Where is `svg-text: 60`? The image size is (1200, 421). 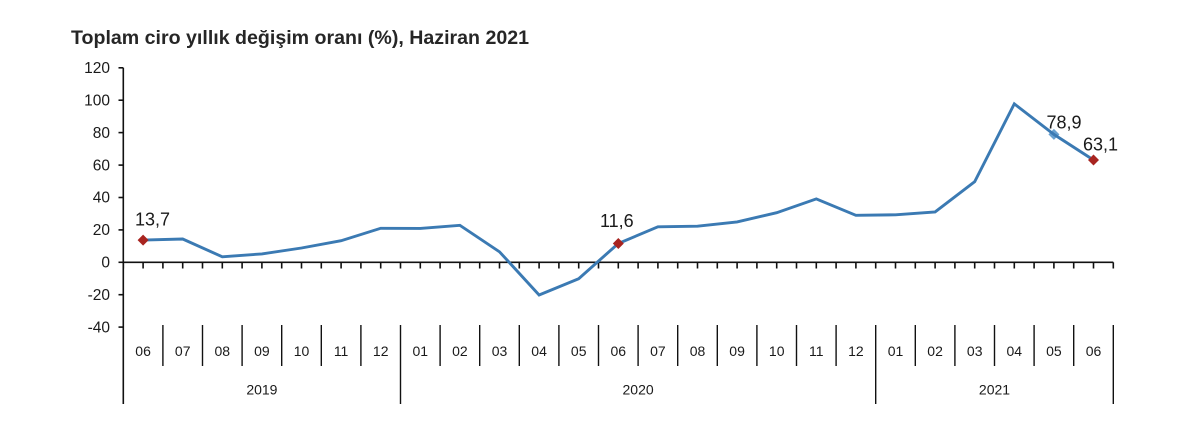 svg-text: 60 is located at coordinates (102, 165).